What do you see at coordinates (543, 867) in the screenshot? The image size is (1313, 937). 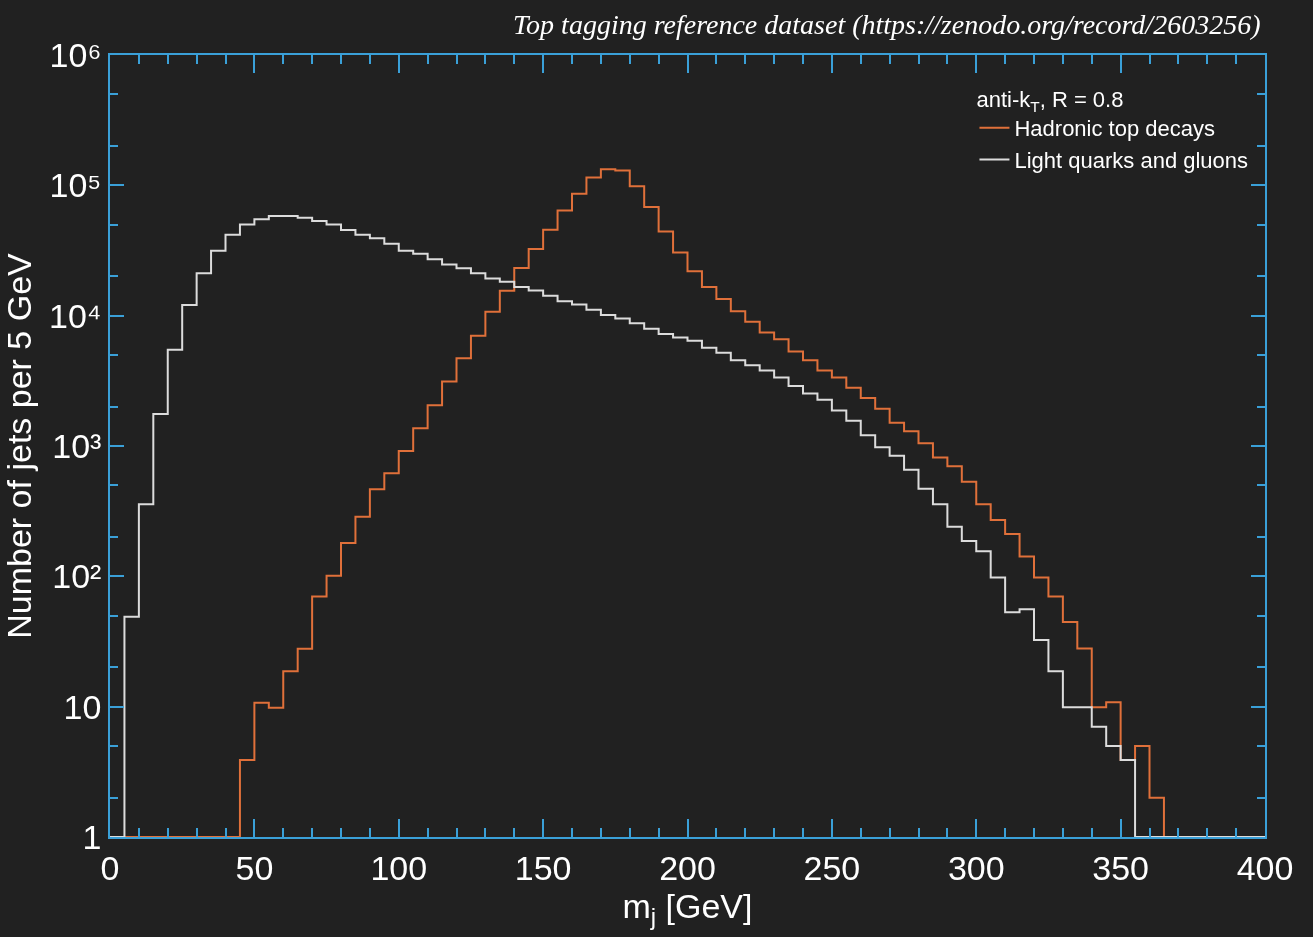 I see `x-tick-label: 150` at bounding box center [543, 867].